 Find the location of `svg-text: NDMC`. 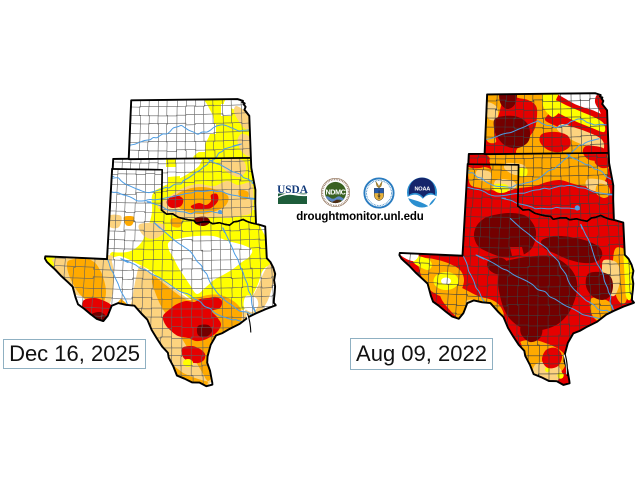

svg-text: NDMC is located at coordinates (336, 192).